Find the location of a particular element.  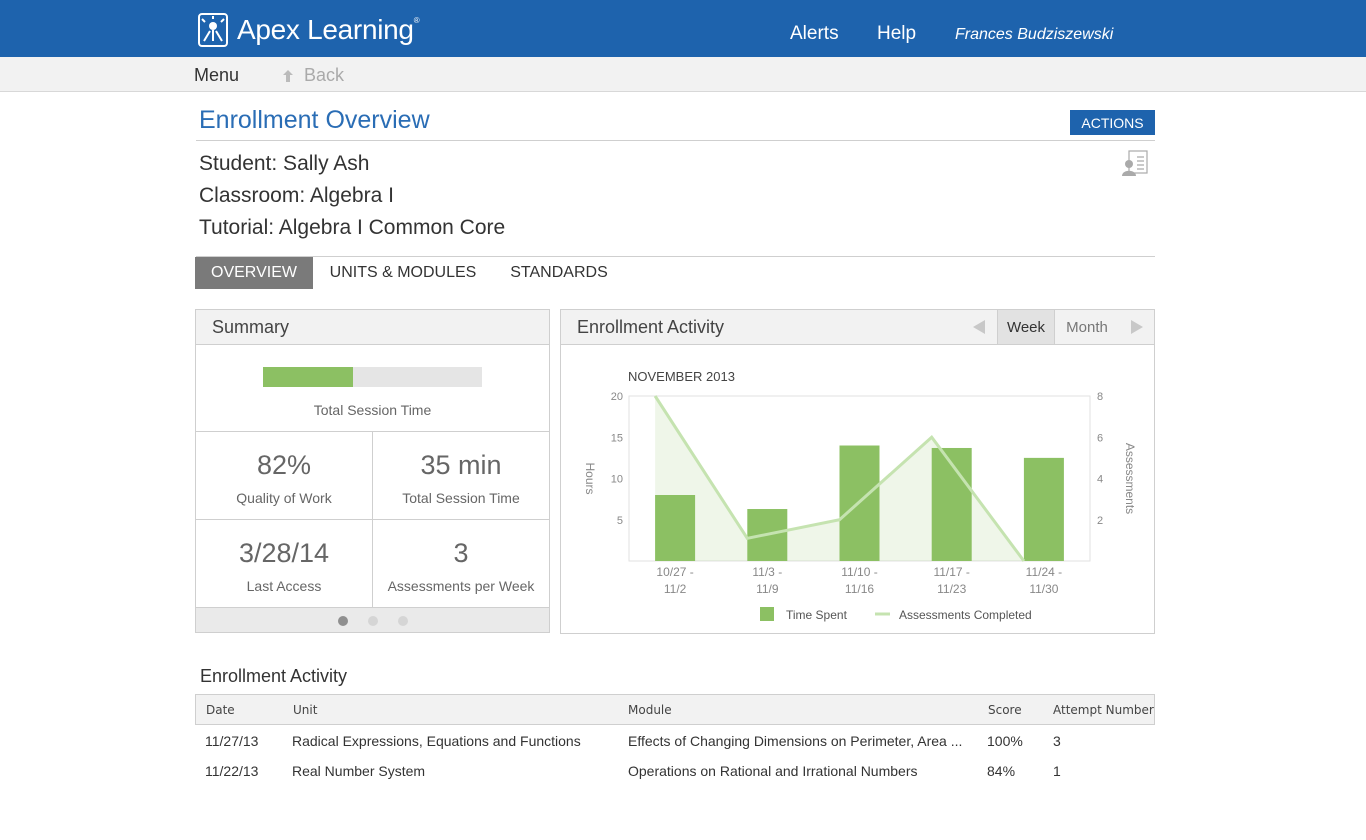

x-tick-label: 11/24 -11/30 is located at coordinates (1044, 580).